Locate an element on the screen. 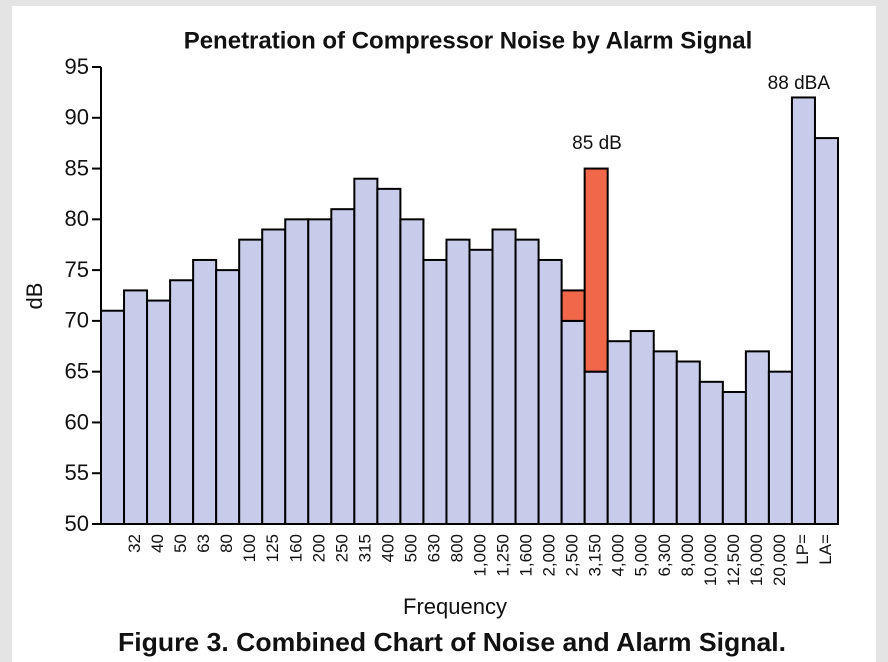  x-tick-label: 500 is located at coordinates (410, 548).